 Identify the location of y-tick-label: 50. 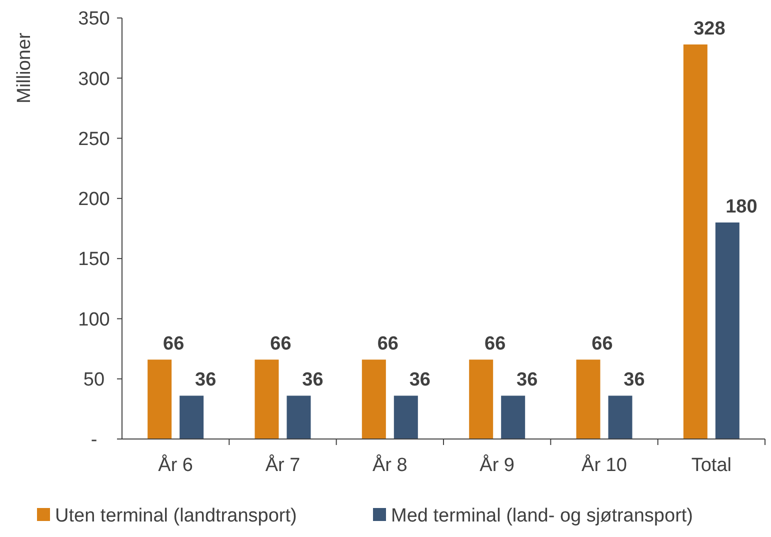
(94, 380).